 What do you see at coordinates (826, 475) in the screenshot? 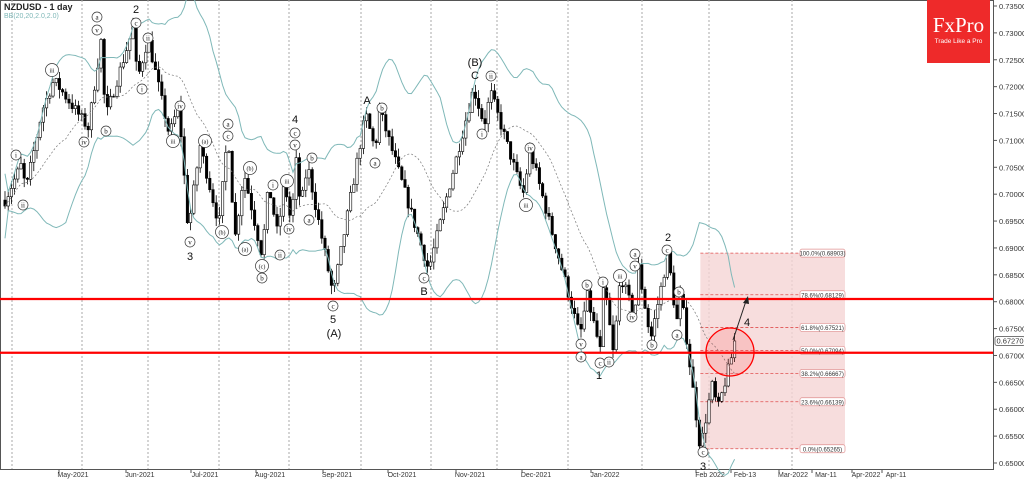
I see `x-tick-label: Mar-11` at bounding box center [826, 475].